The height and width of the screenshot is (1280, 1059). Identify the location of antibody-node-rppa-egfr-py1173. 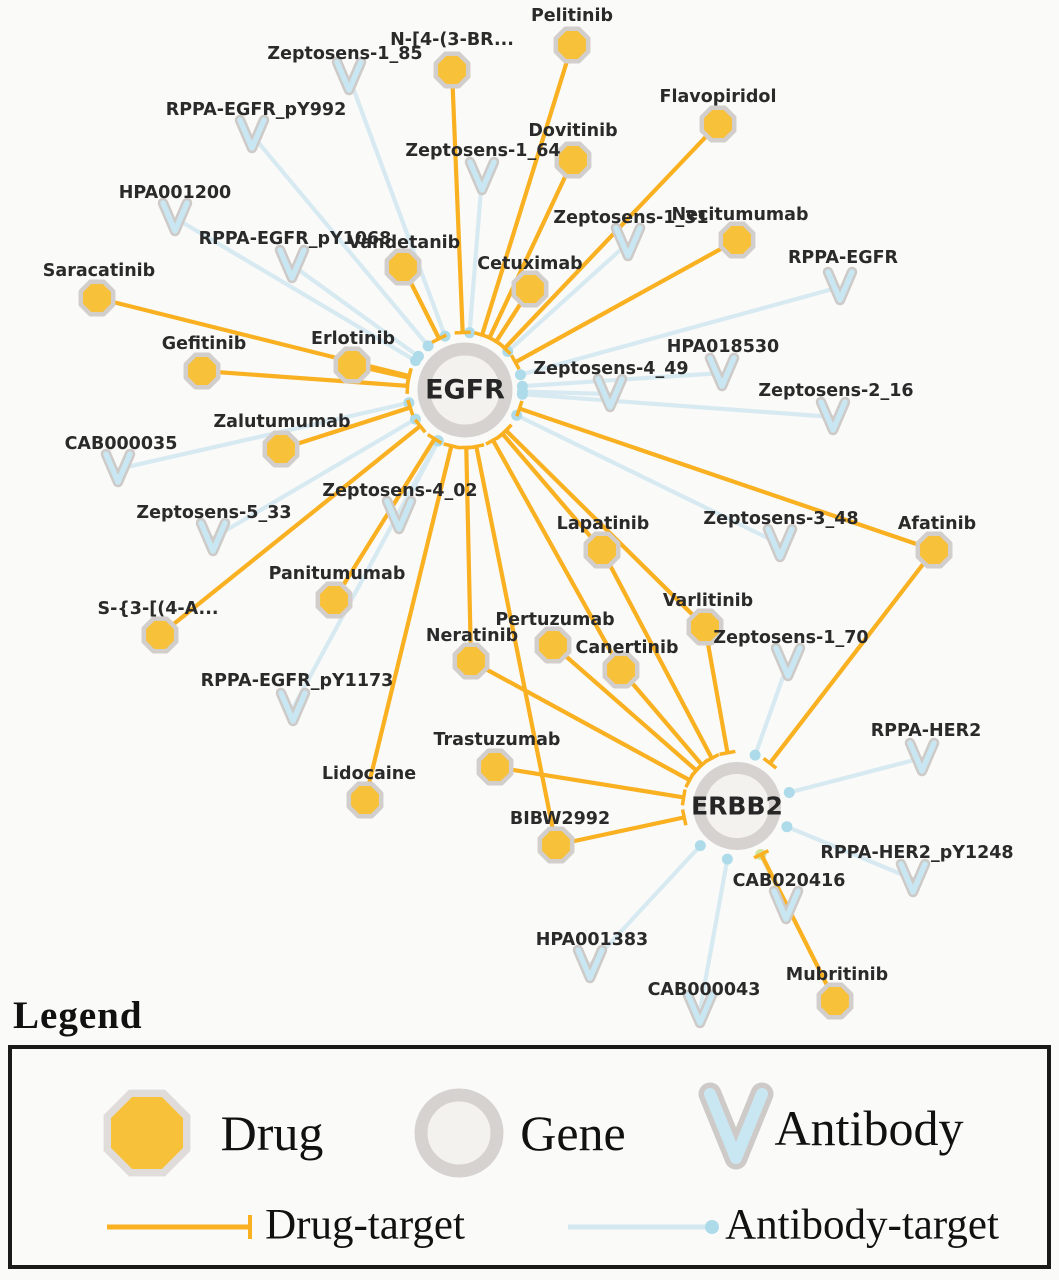
(293, 707).